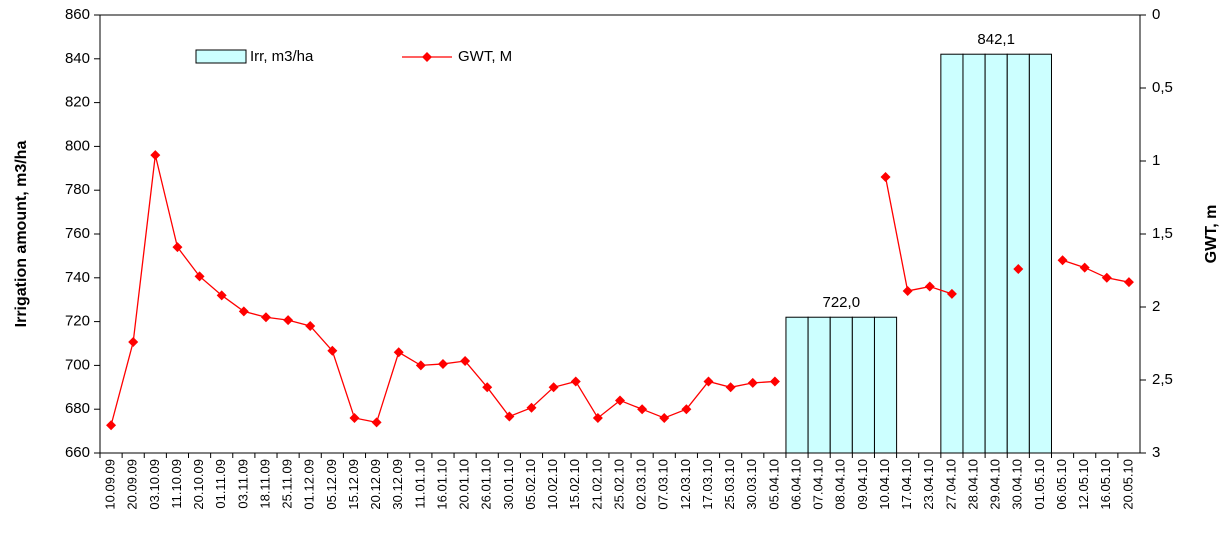 This screenshot has height=551, width=1232. Describe the element at coordinates (1127, 484) in the screenshot. I see `x-tick-label: 20.05.10` at that location.